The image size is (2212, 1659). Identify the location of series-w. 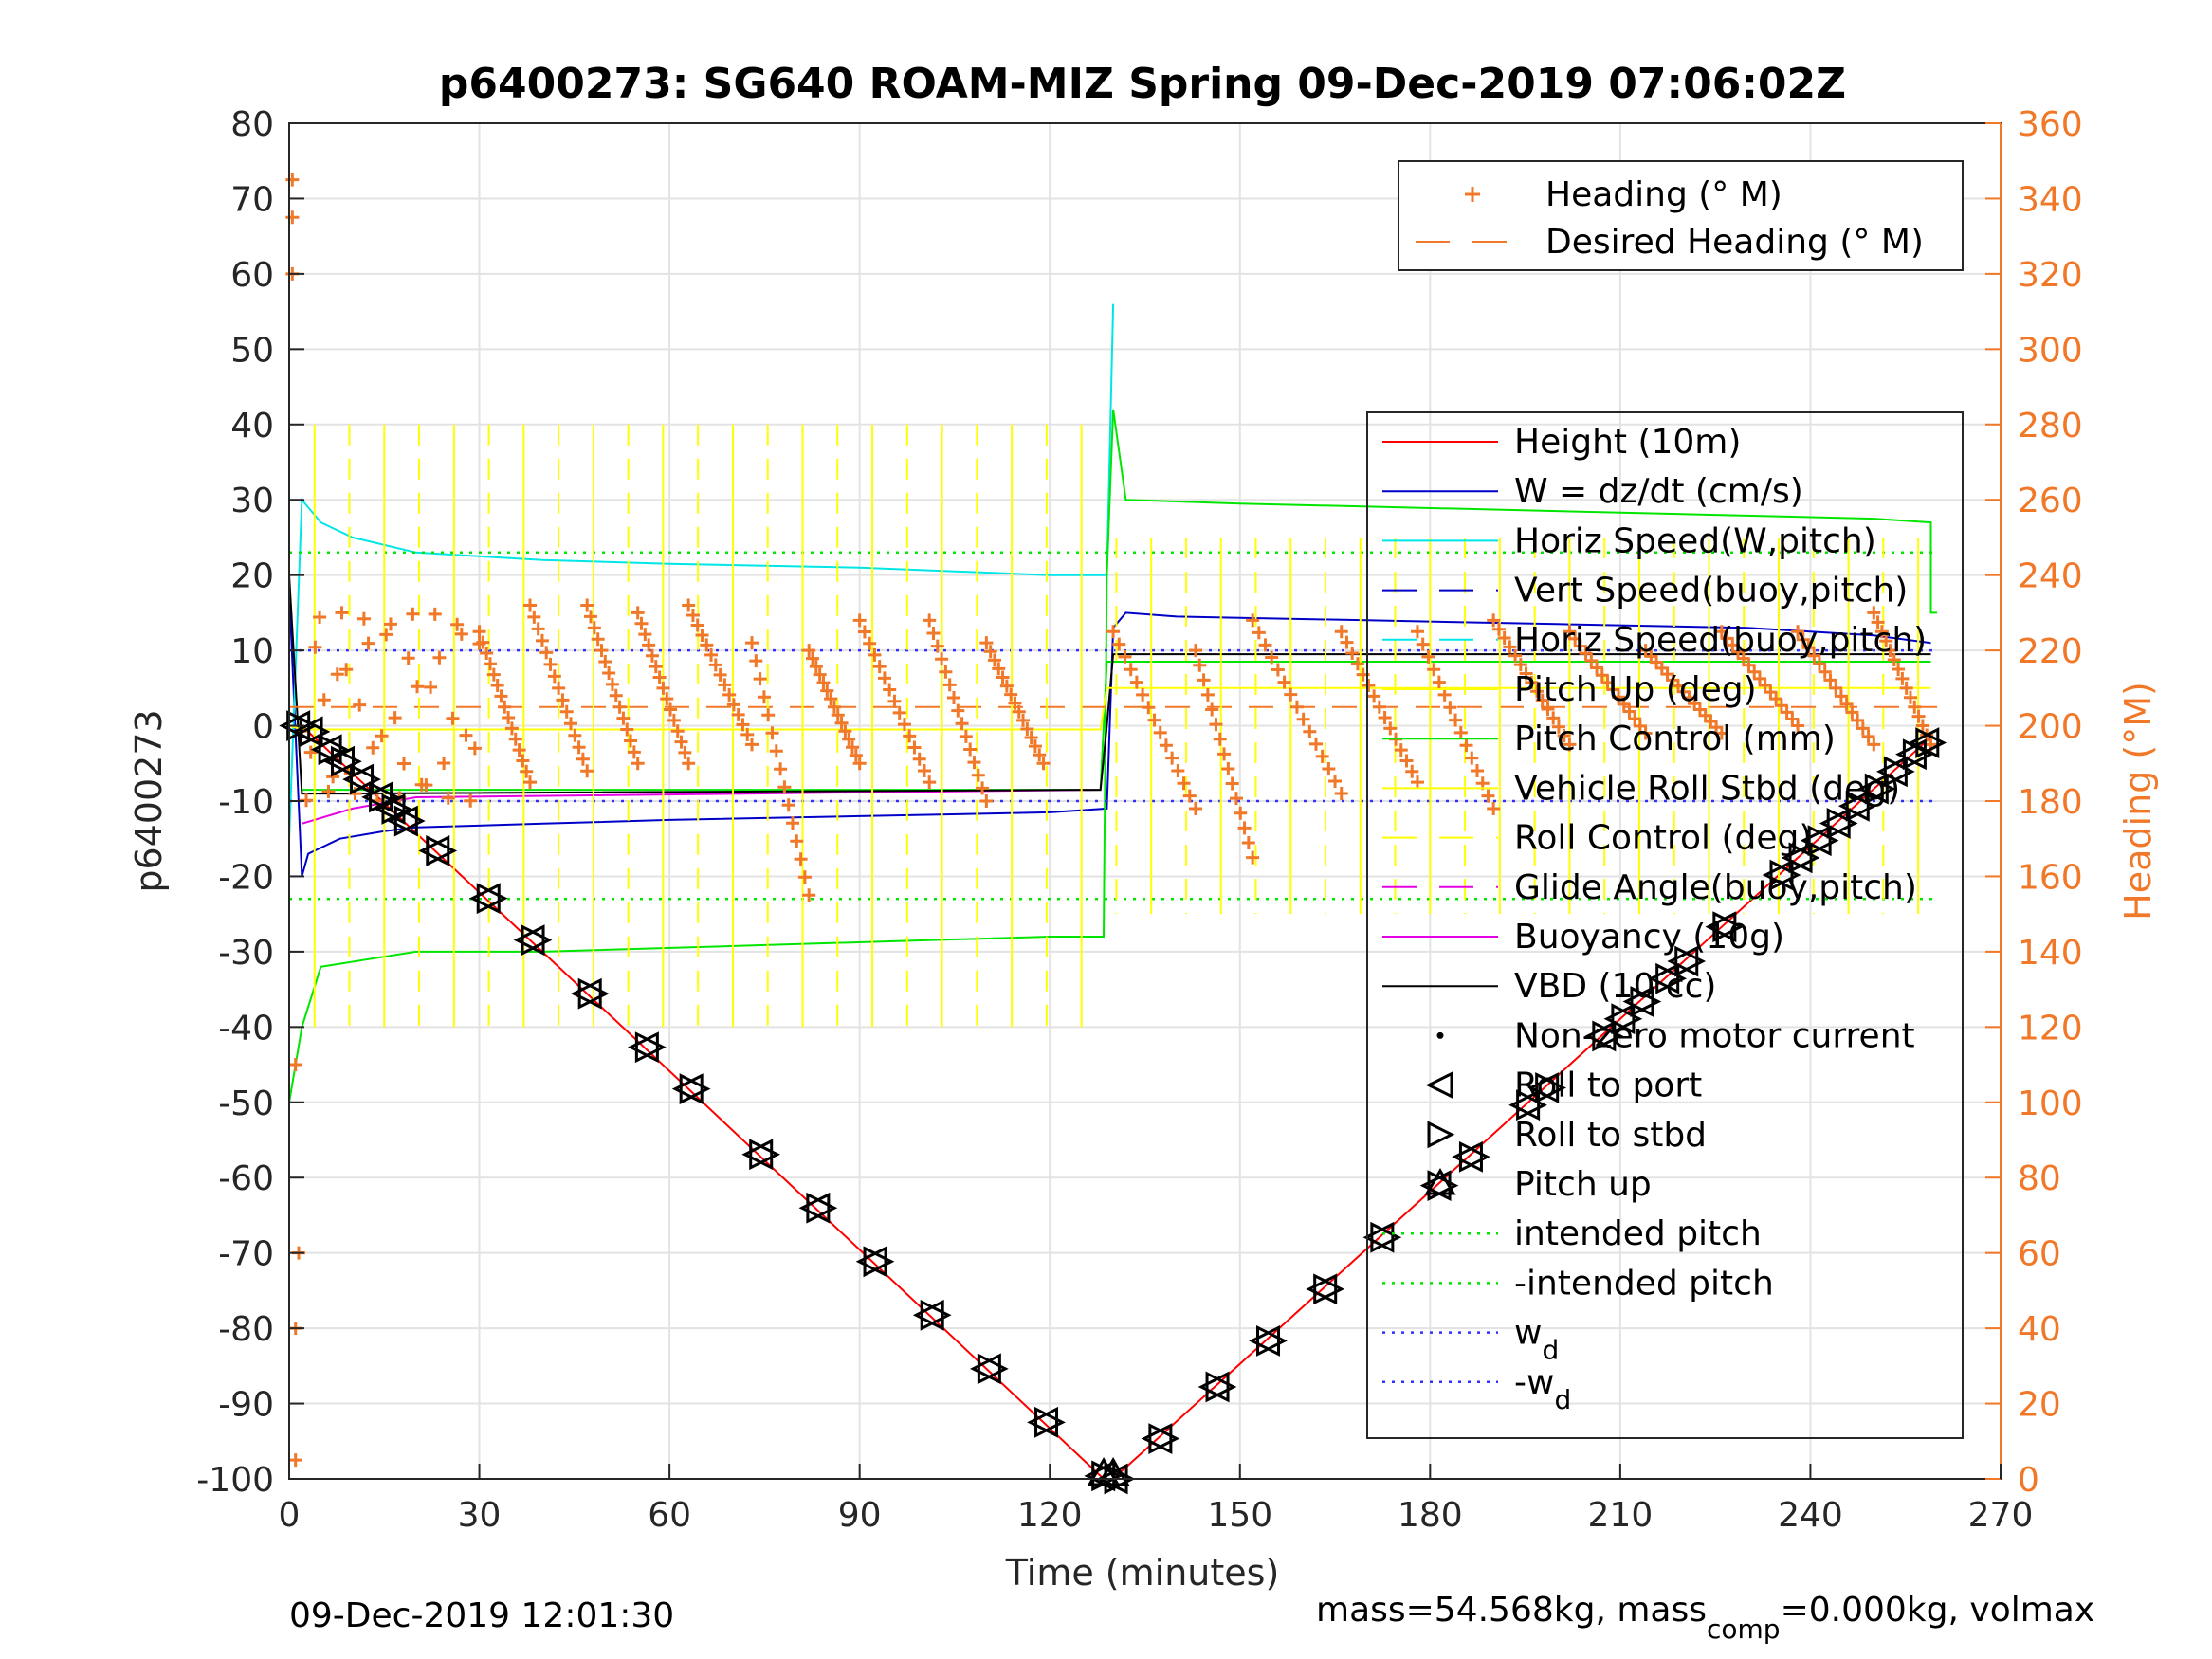
(1109, 733).